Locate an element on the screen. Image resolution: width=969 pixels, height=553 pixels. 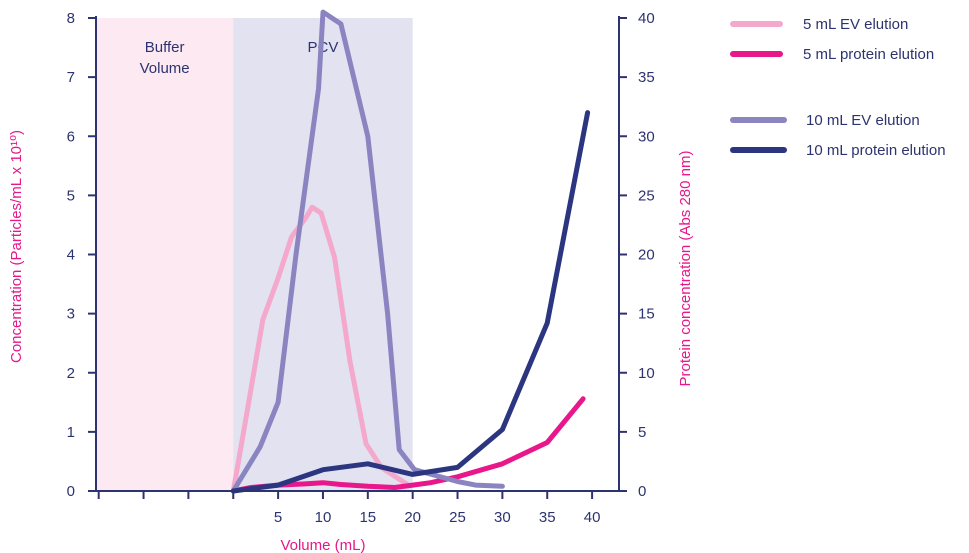
legend-label: 5 mL protein elution is located at coordinates (868, 54).